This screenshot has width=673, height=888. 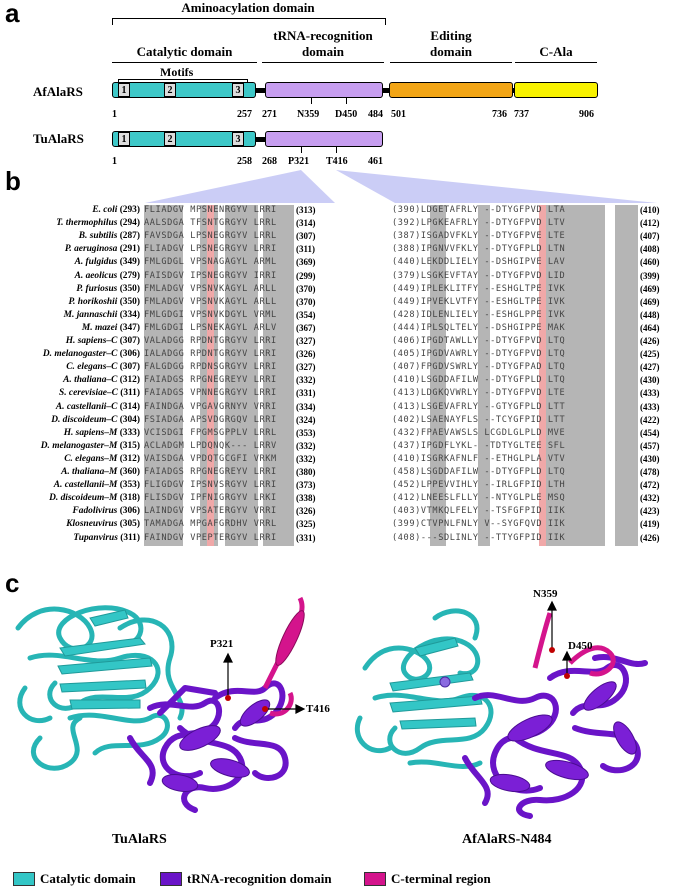 I want to click on sequence-segment-1: FMLGDGI VPSNVKDGYL VRML, so click(x=210, y=314).